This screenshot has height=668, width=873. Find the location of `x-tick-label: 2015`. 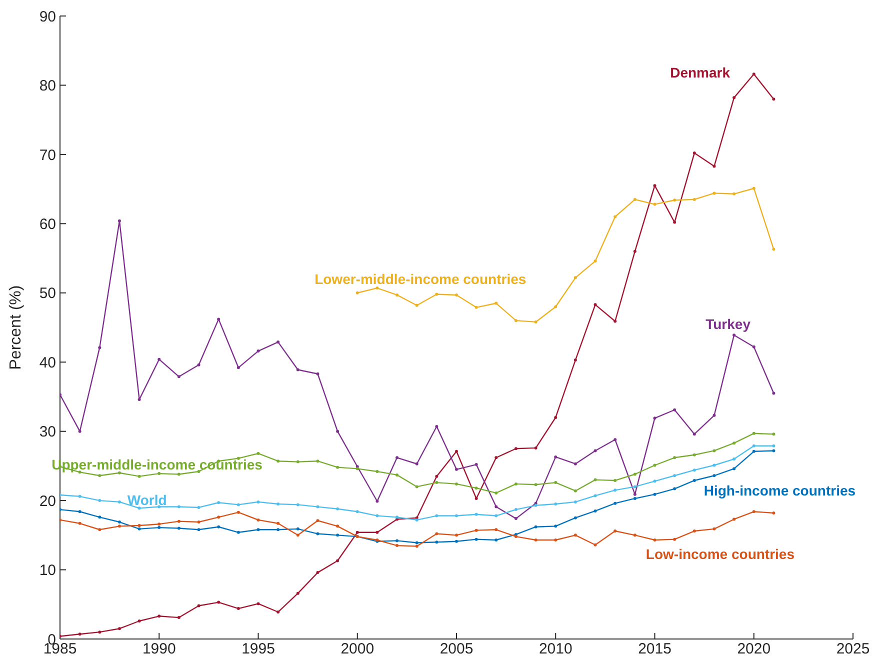

x-tick-label: 2015 is located at coordinates (655, 649).